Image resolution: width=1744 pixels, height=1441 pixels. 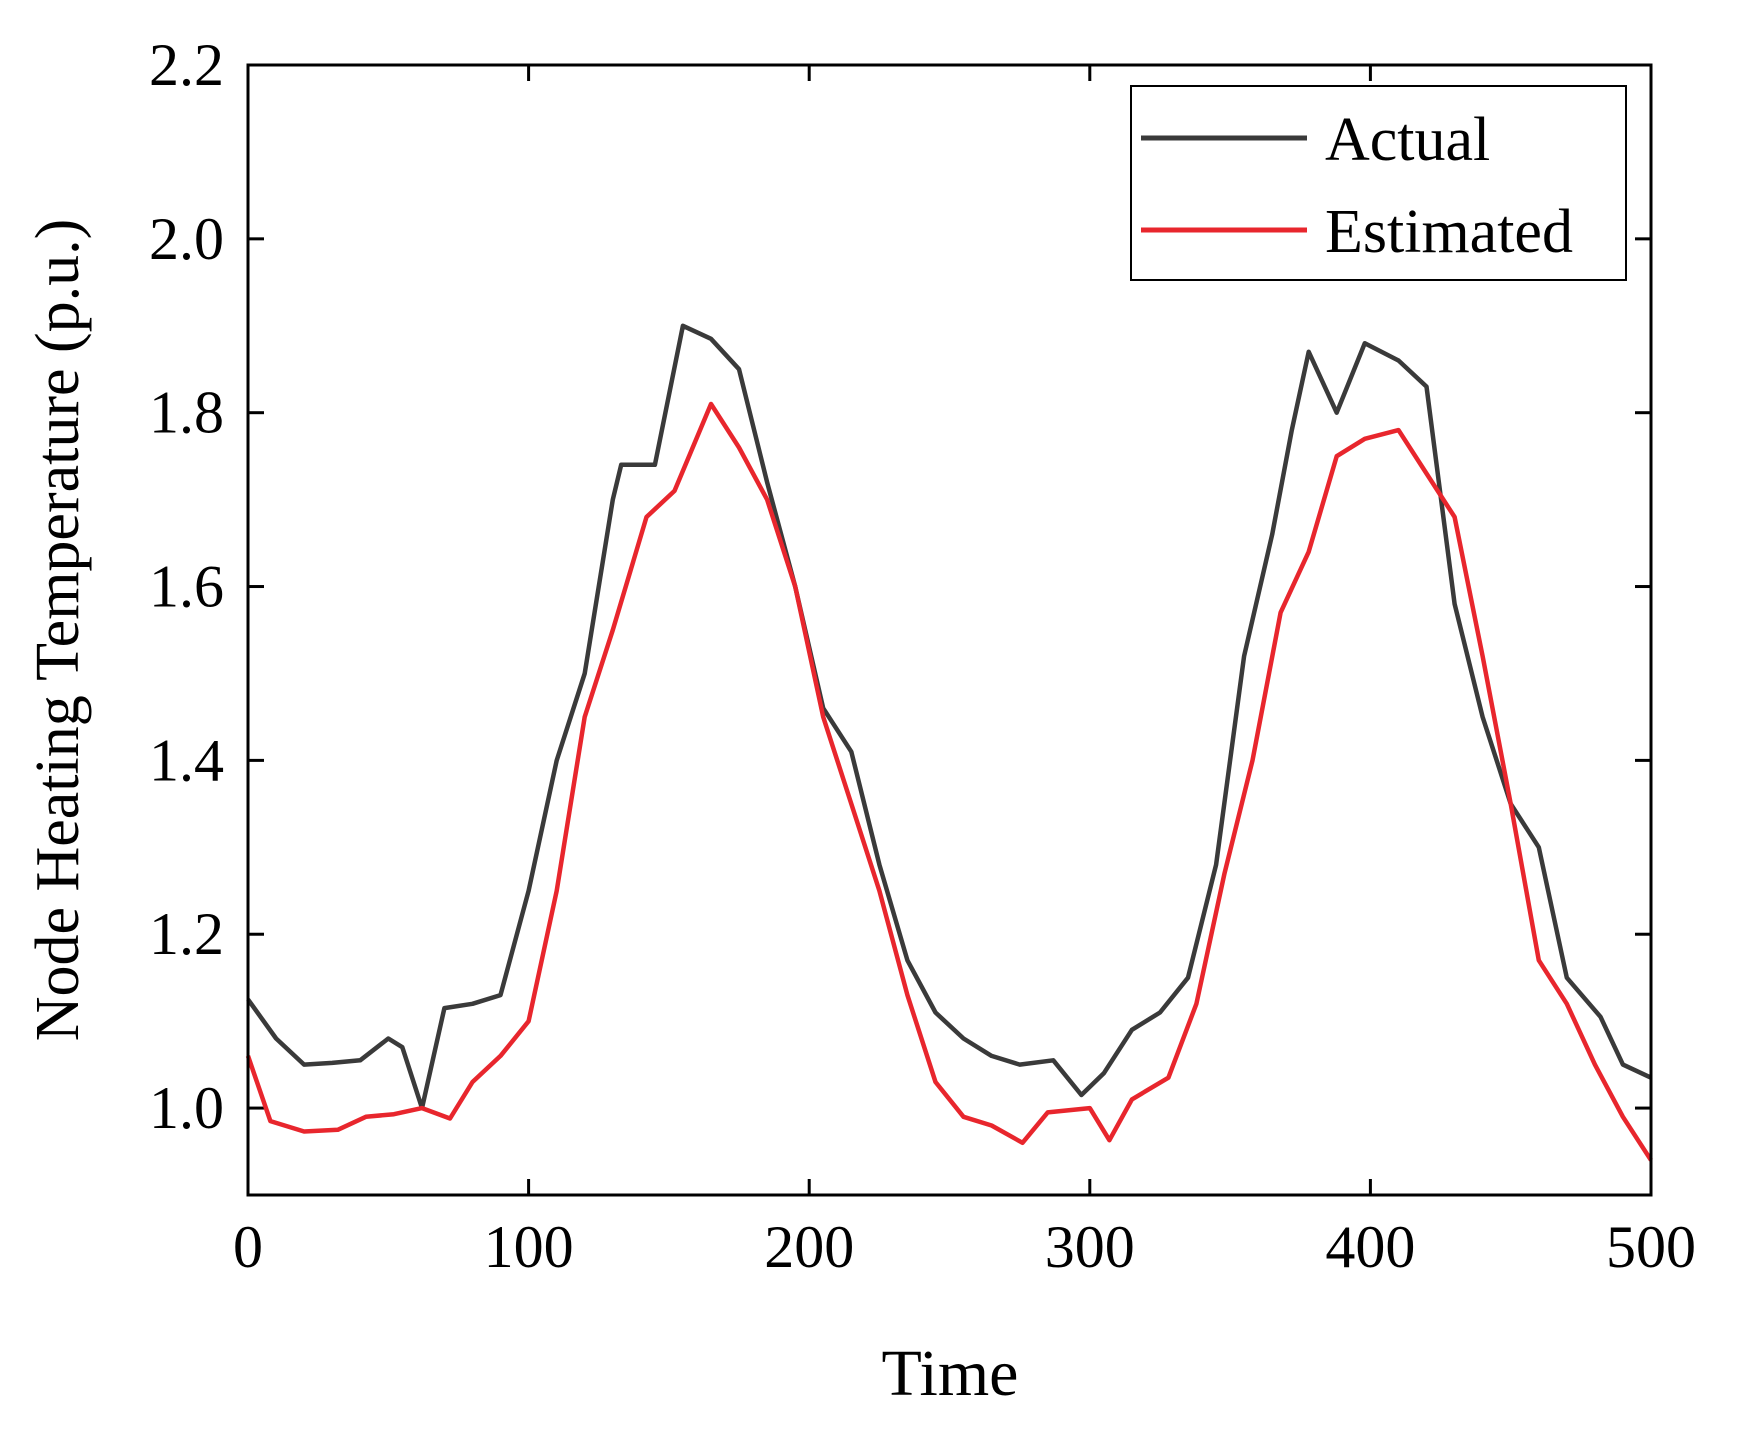 What do you see at coordinates (1378, 183) in the screenshot?
I see `legend-box` at bounding box center [1378, 183].